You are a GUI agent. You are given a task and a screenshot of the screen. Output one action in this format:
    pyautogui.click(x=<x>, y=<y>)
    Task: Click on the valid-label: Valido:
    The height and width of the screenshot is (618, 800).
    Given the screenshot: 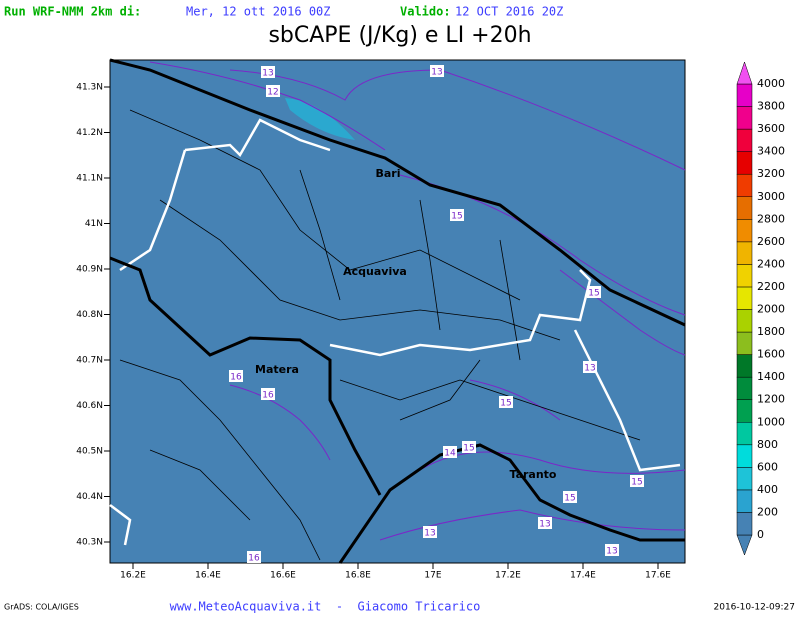 What is the action you would take?
    pyautogui.click(x=425, y=12)
    